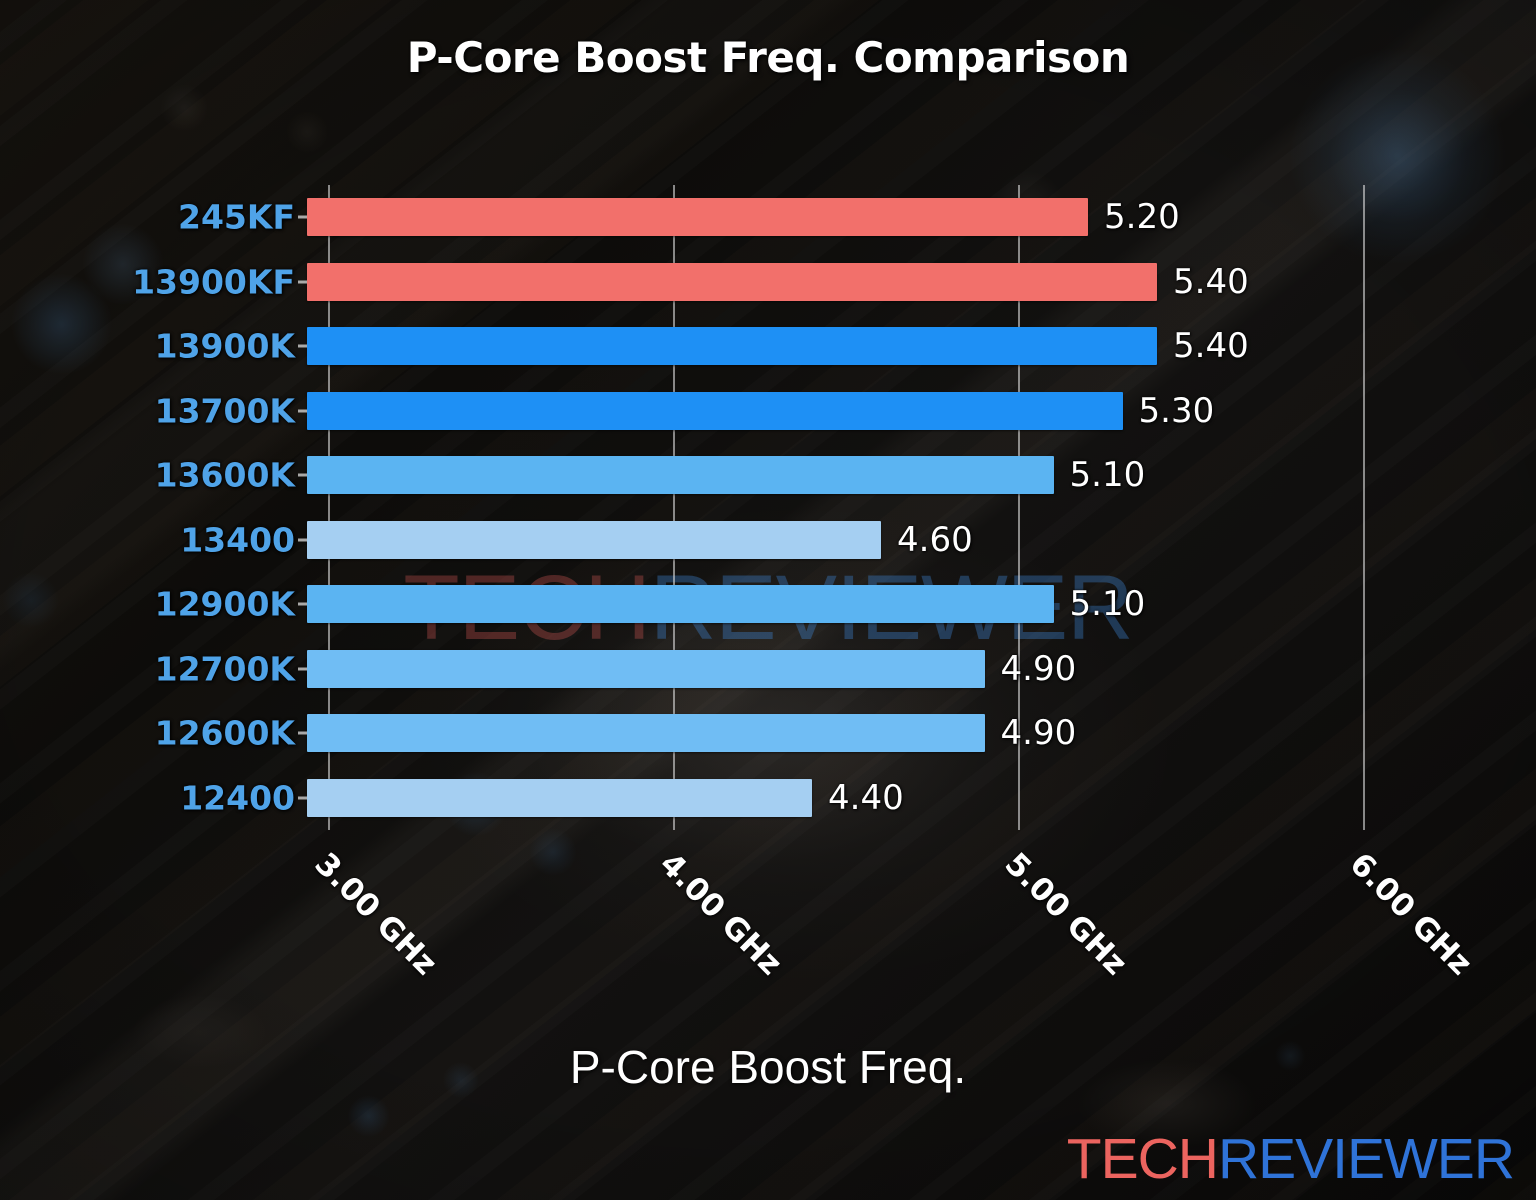 The height and width of the screenshot is (1200, 1536). Describe the element at coordinates (768, 1067) in the screenshot. I see `x-axis-title: P-Core Boost Freq.` at that location.